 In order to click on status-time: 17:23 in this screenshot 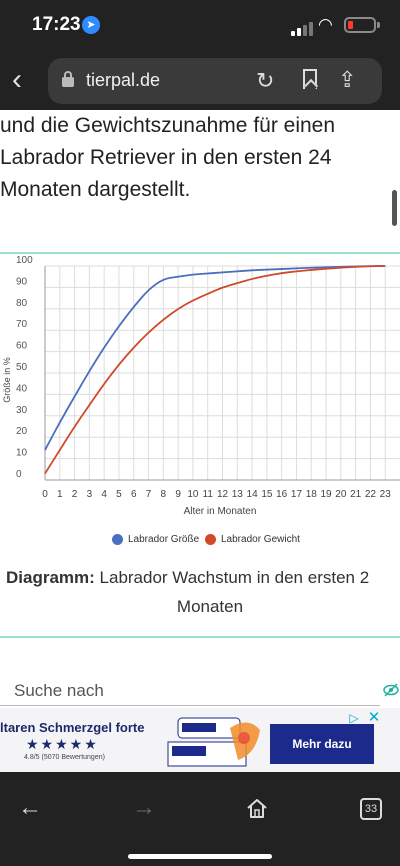, I will do `click(56, 24)`.